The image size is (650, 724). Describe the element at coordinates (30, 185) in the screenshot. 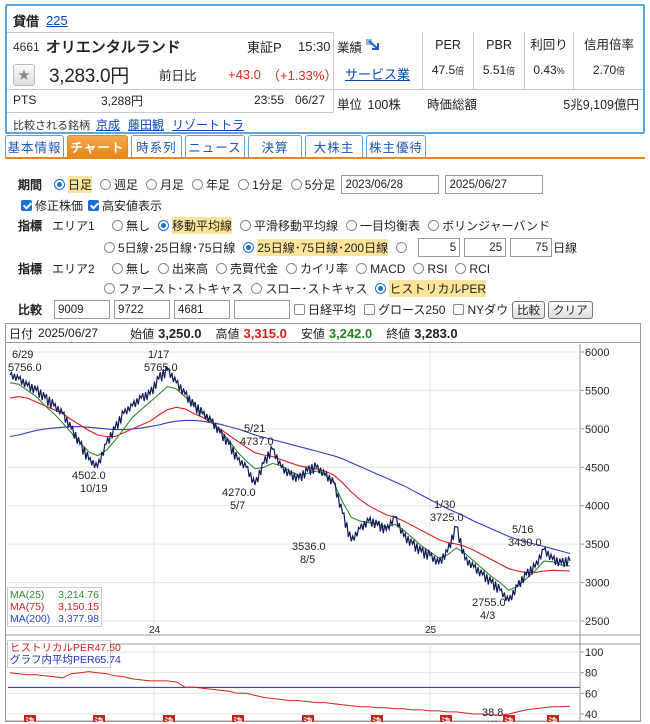

I see `period-label: 期間` at that location.